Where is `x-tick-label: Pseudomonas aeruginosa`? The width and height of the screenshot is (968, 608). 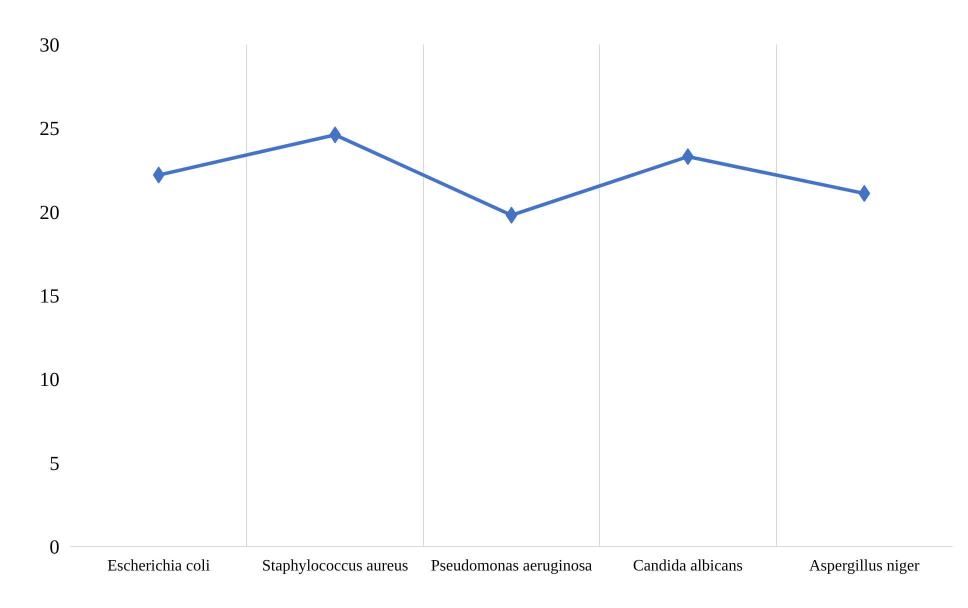 x-tick-label: Pseudomonas aeruginosa is located at coordinates (511, 566).